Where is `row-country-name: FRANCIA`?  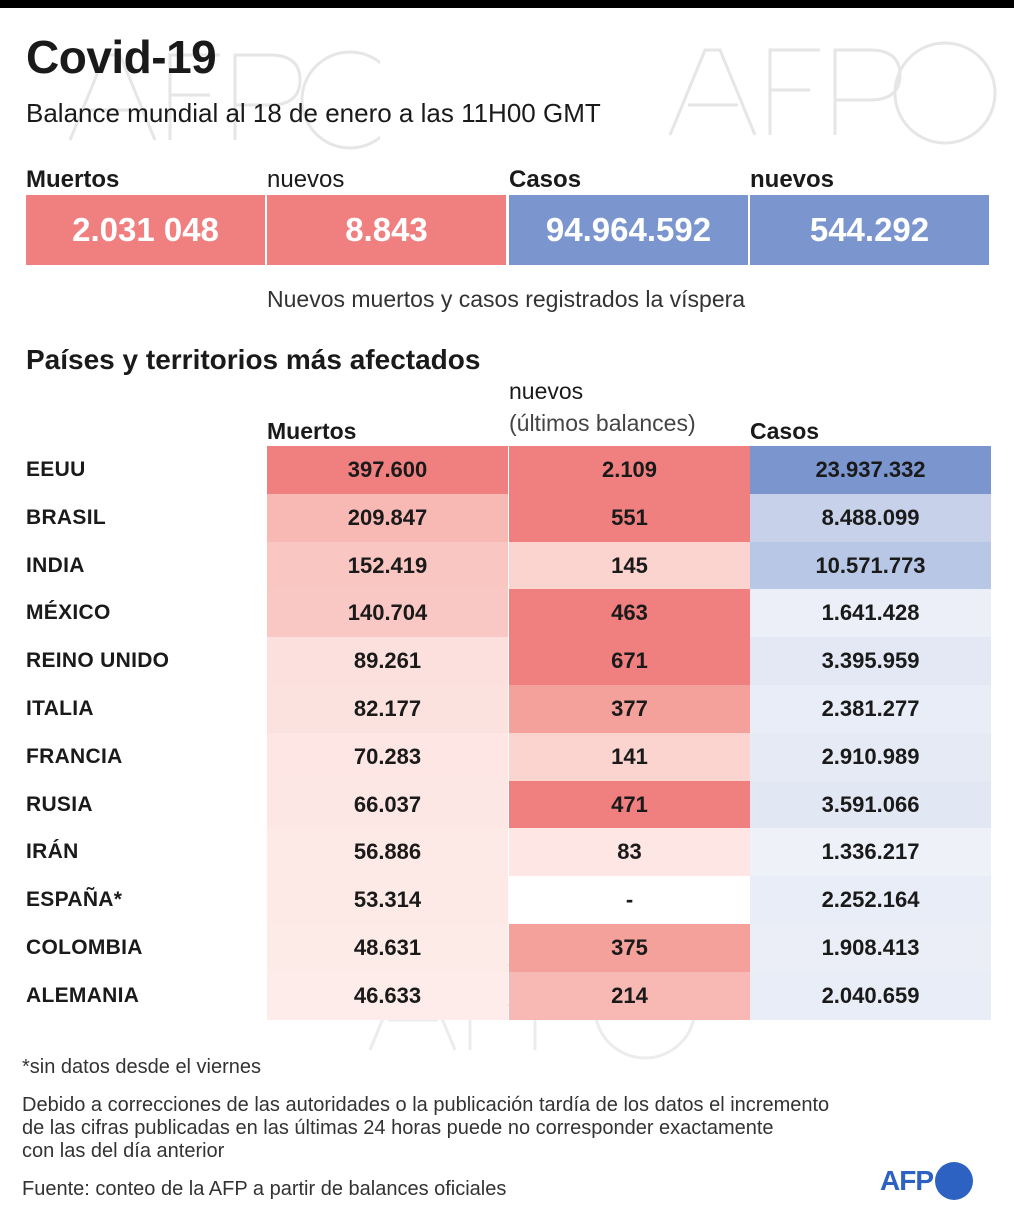 row-country-name: FRANCIA is located at coordinates (74, 756).